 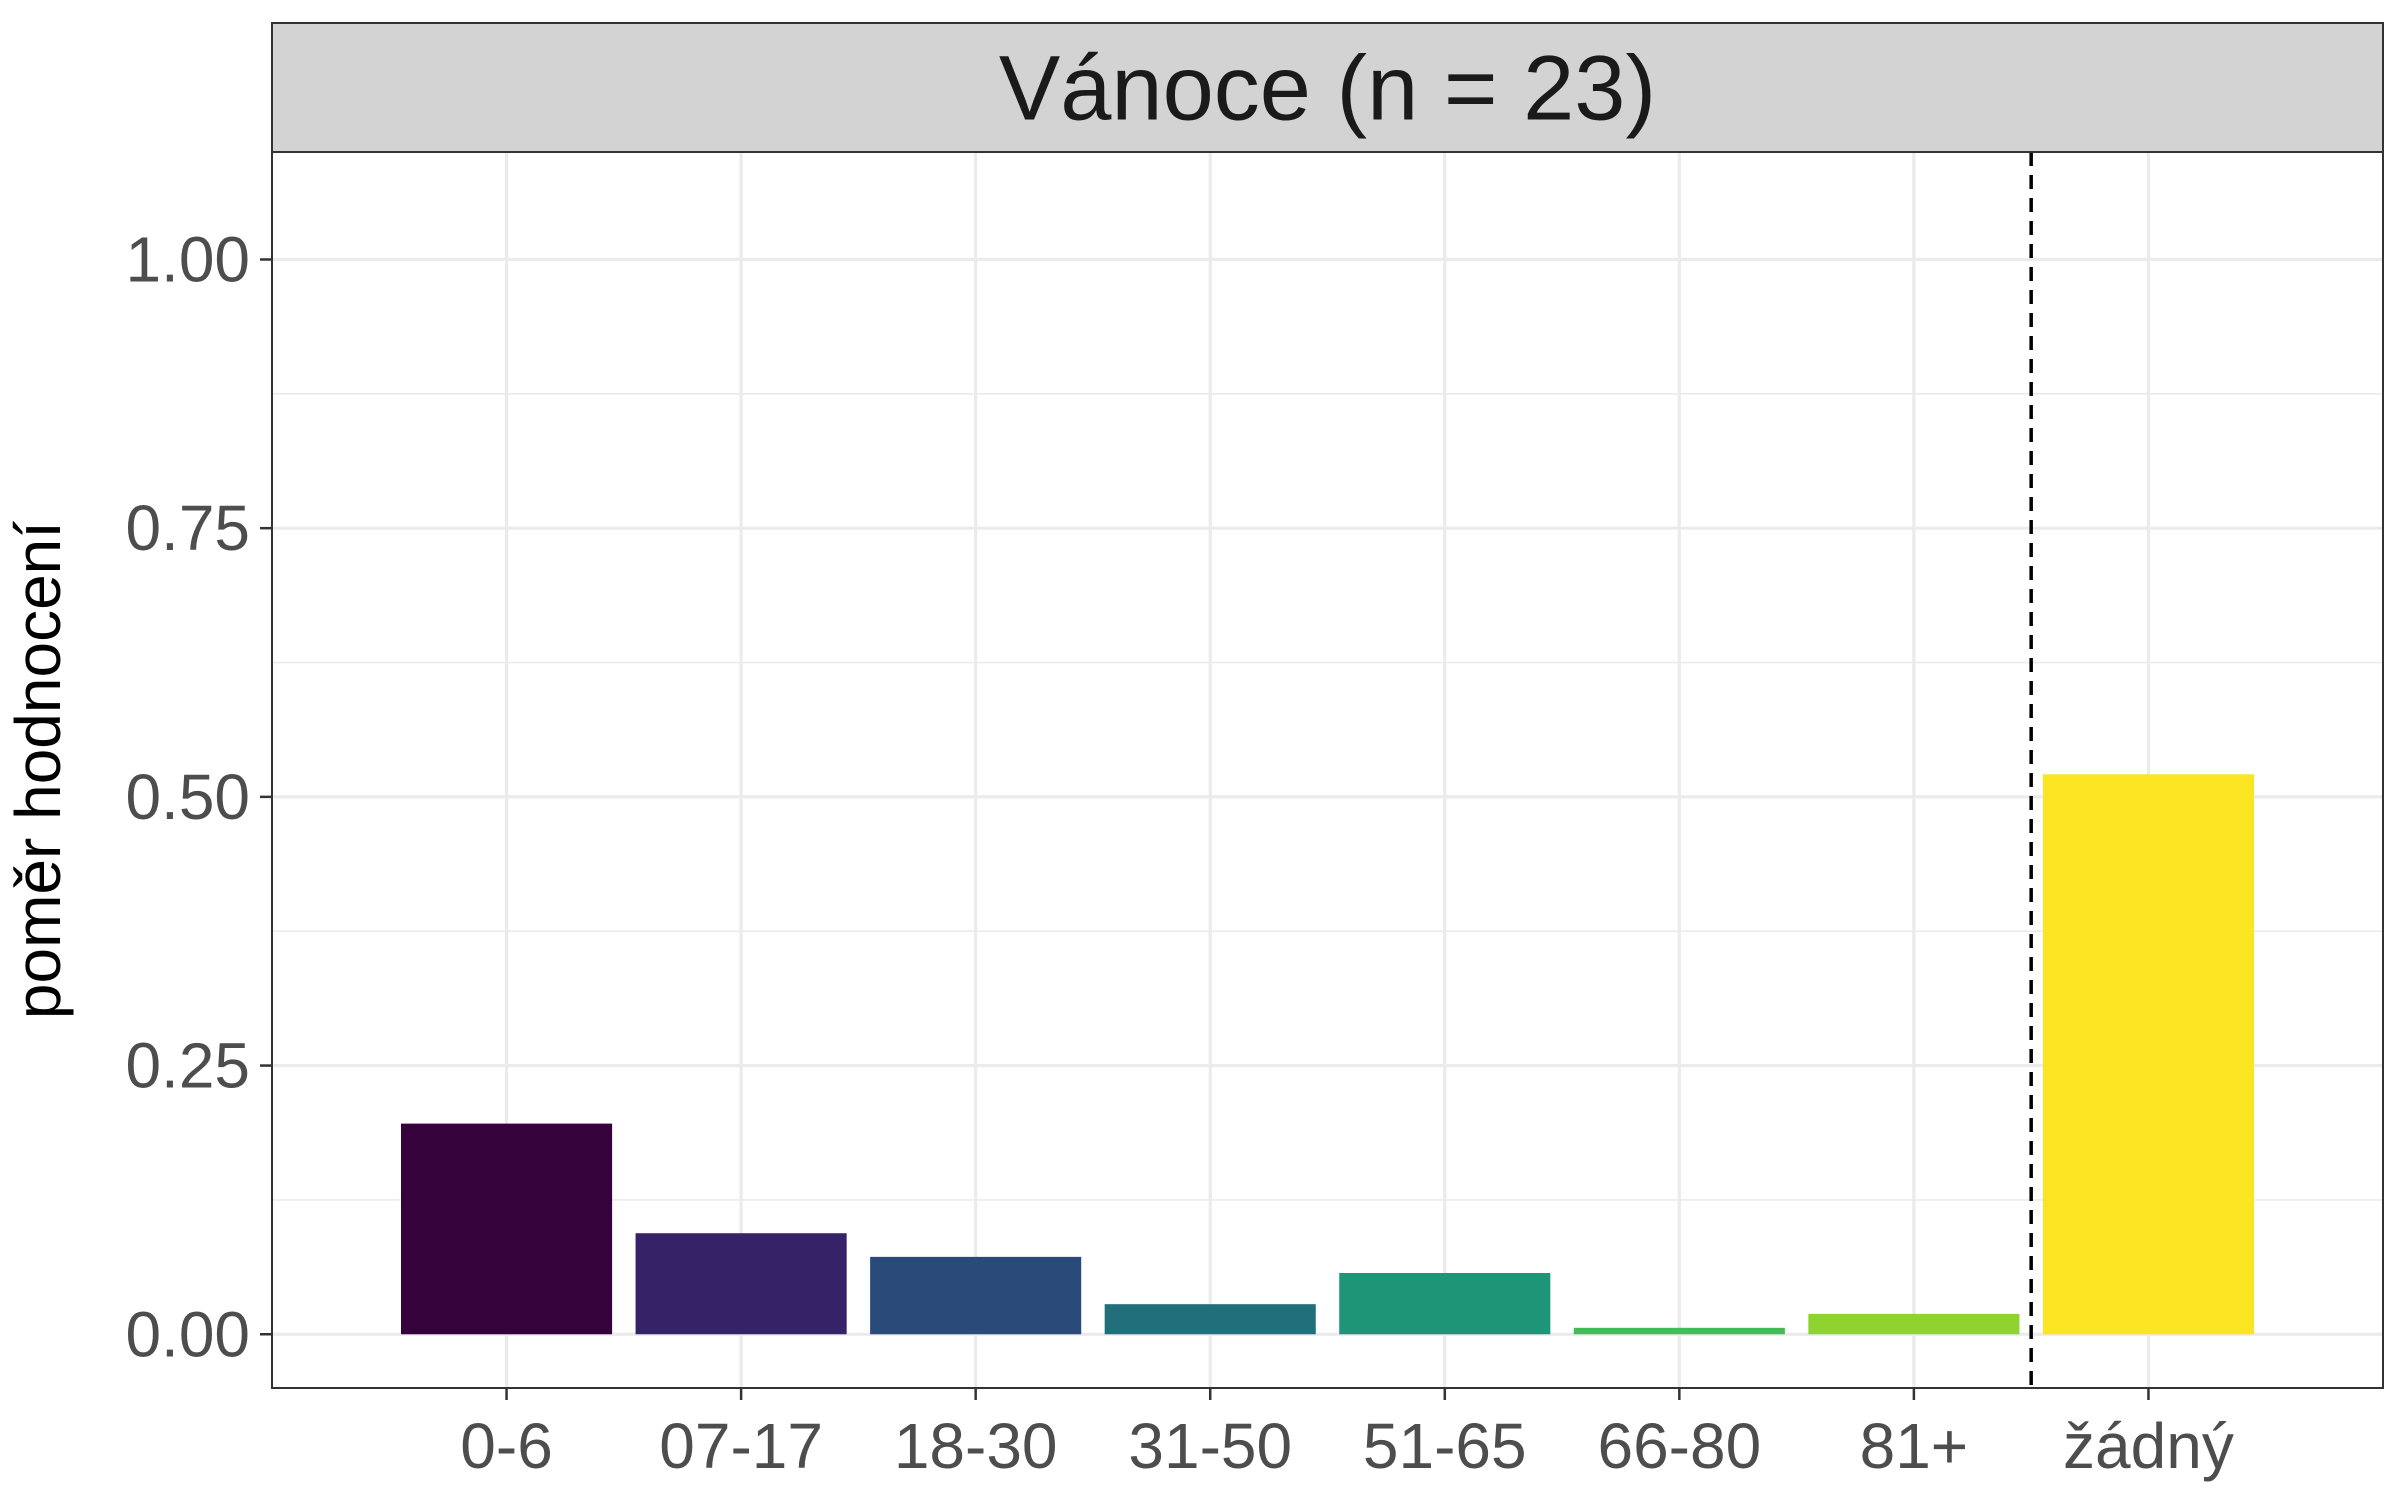 I want to click on facet-title: Vánoce (n = 23), so click(x=1327, y=89).